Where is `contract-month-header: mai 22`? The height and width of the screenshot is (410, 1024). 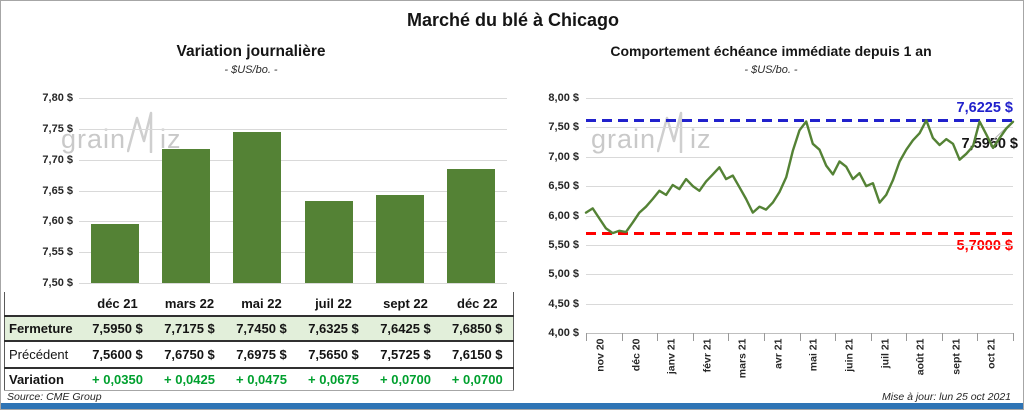 contract-month-header: mai 22 is located at coordinates (261, 304).